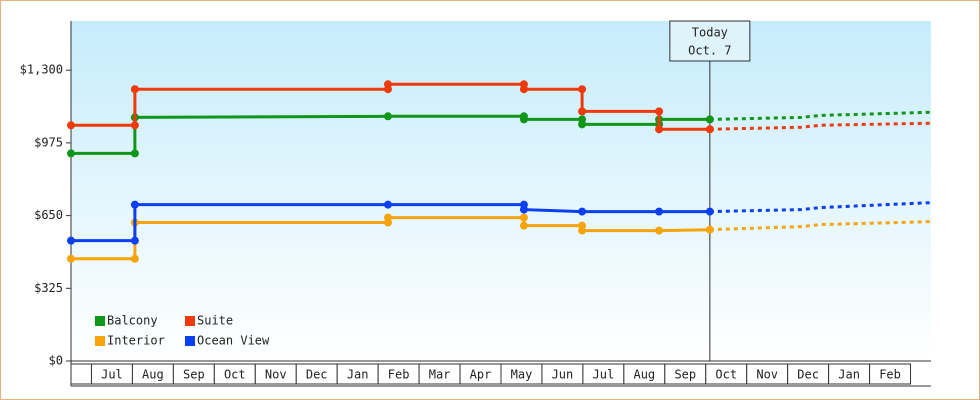 The image size is (980, 400). What do you see at coordinates (48, 142) in the screenshot?
I see `y-tick-label: $975` at bounding box center [48, 142].